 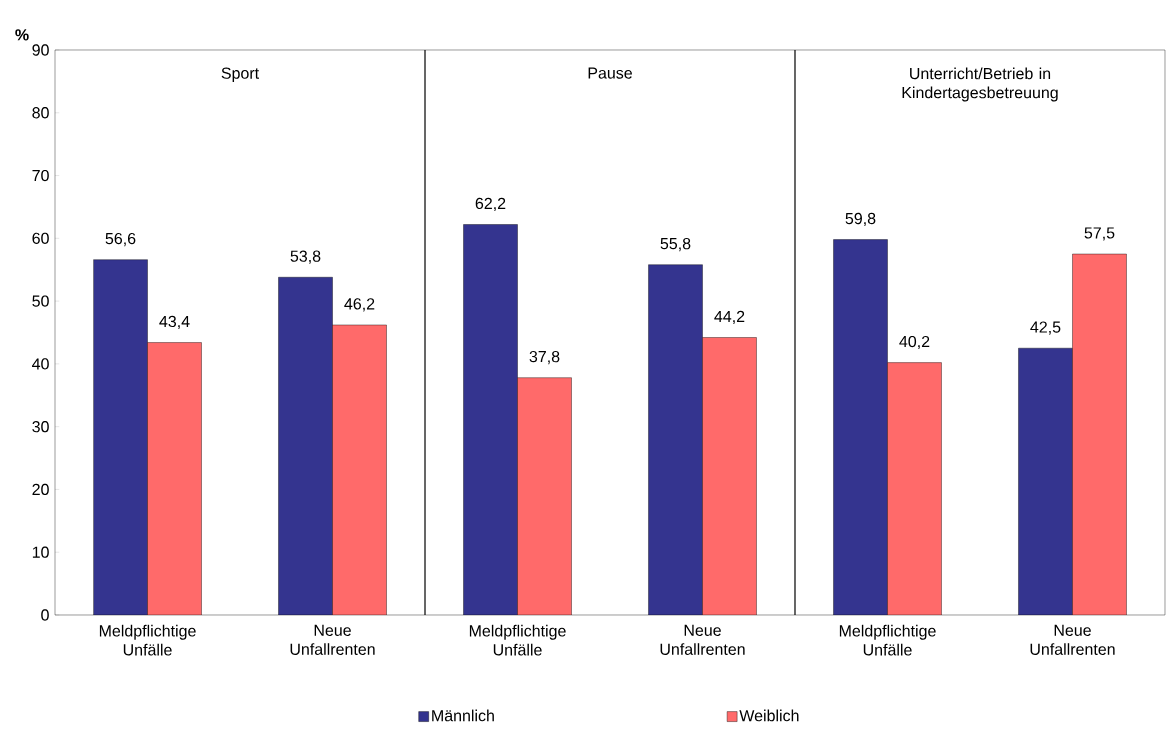 I want to click on annotation: Sport, so click(x=240, y=75).